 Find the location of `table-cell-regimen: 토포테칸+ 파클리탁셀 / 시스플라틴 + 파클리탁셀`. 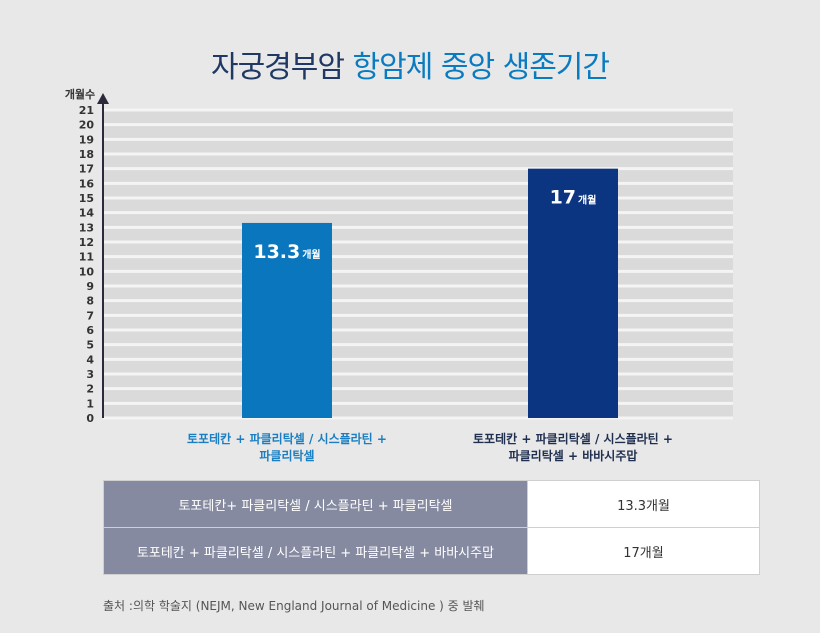

table-cell-regimen: 토포테칸+ 파클리탁셀 / 시스플라틴 + 파클리탁셀 is located at coordinates (315, 504).